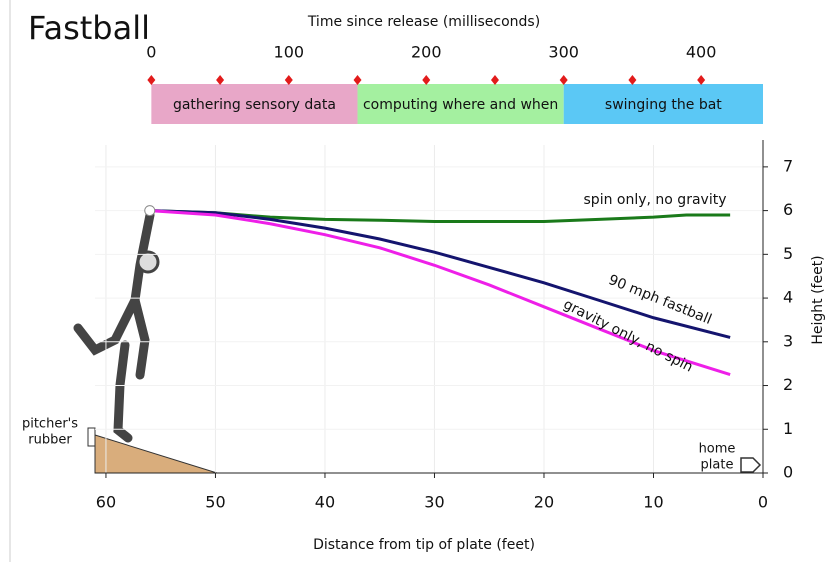 Image resolution: width=830 pixels, height=562 pixels. Describe the element at coordinates (717, 465) in the screenshot. I see `annotation: plate` at that location.